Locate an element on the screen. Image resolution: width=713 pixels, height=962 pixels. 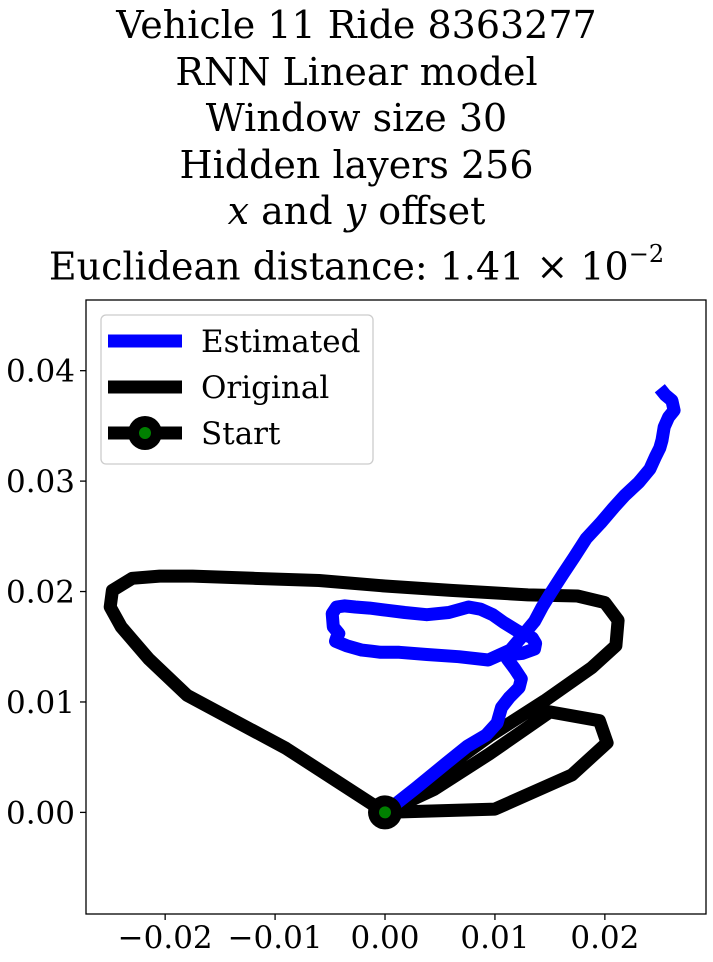
start-marker-dot is located at coordinates (385, 812).